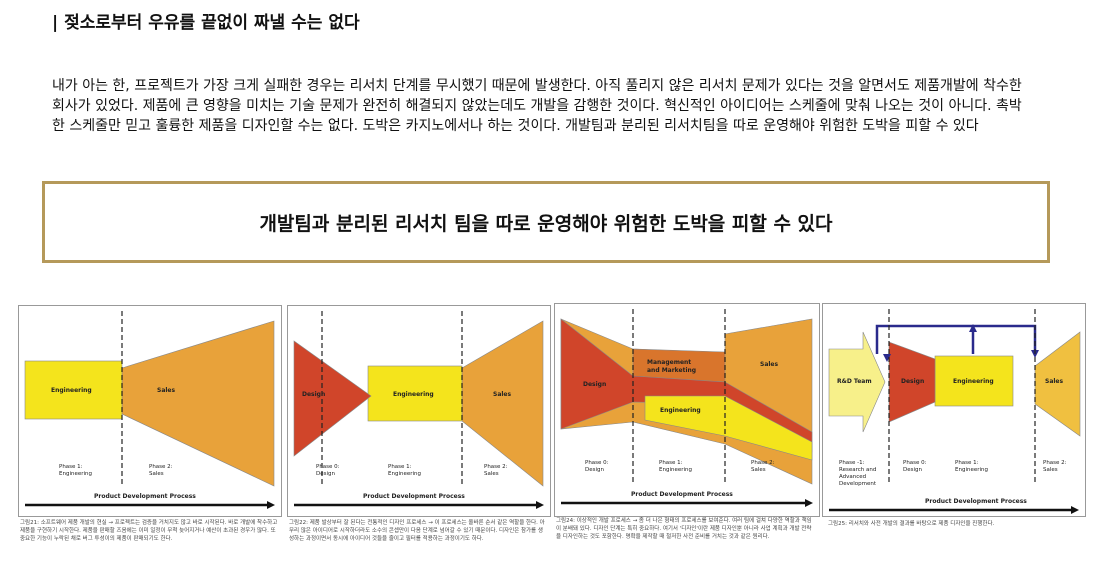 The image size is (1096, 586). I want to click on label: and Marketing, so click(671, 370).